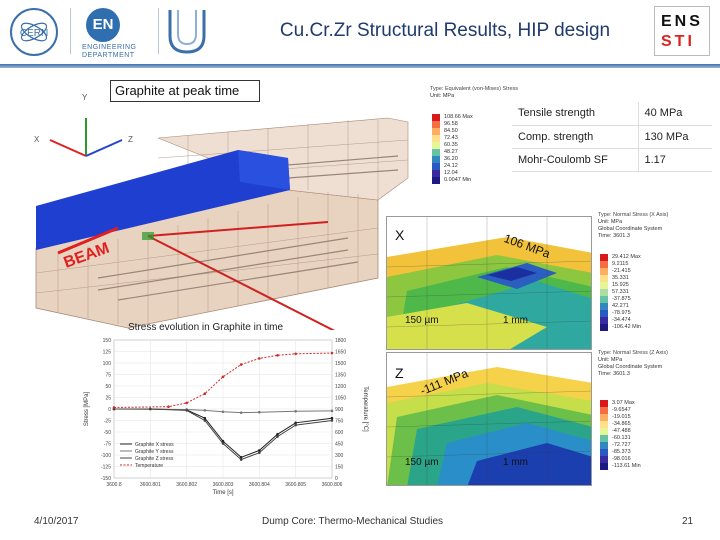  What do you see at coordinates (339, 468) in the screenshot?
I see `y2-tick-label: 150` at bounding box center [339, 468].